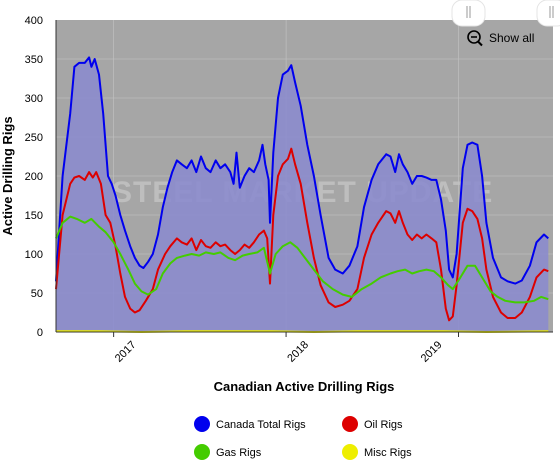  What do you see at coordinates (40, 333) in the screenshot?
I see `y-tick-label: 0` at bounding box center [40, 333].